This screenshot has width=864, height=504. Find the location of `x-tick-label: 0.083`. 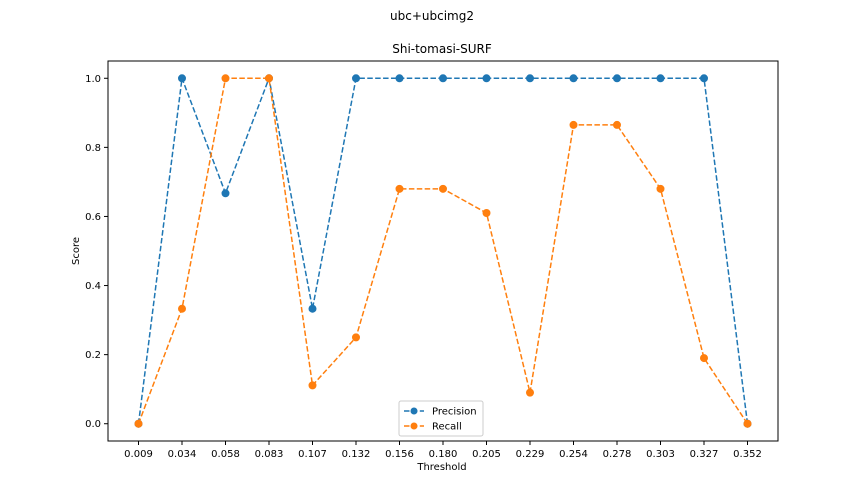

x-tick-label: 0.083 is located at coordinates (269, 454).